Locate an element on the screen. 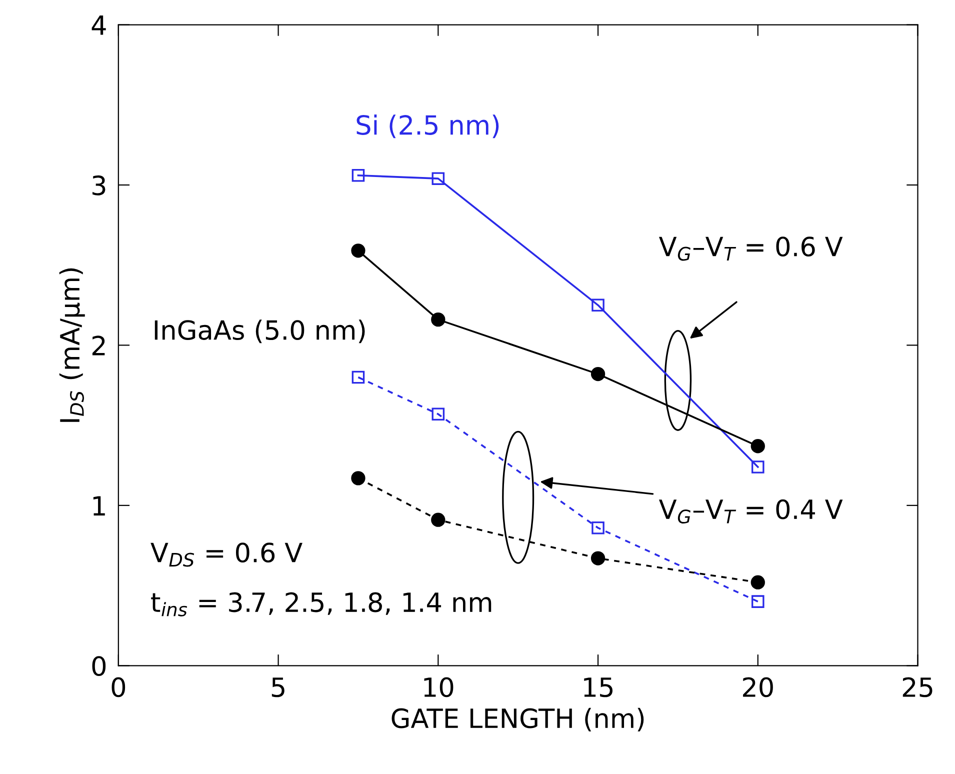 The image size is (955, 774). x-tick-label: 0 is located at coordinates (119, 687).